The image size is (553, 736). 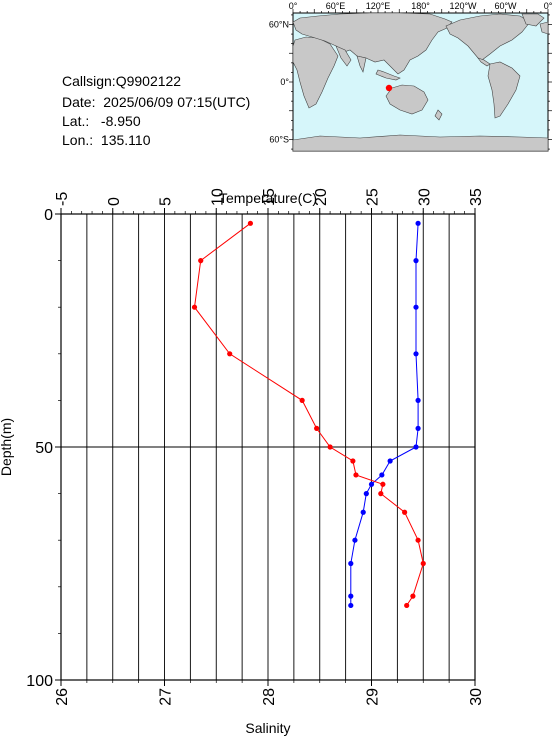 I want to click on map-longitude-tick-label: 180°, so click(x=420, y=6).